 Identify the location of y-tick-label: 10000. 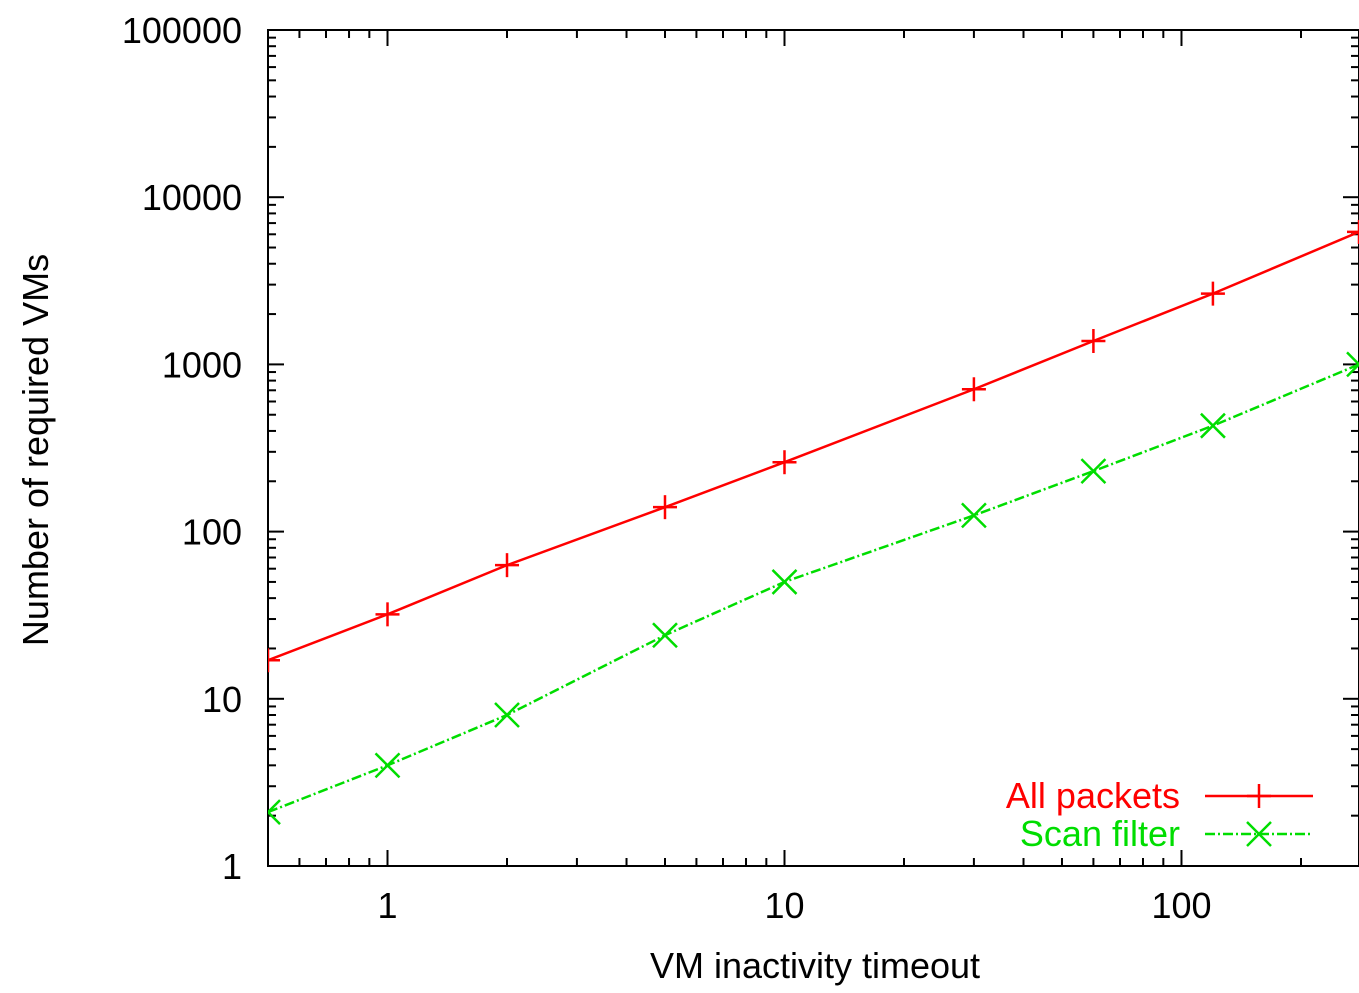
(192, 197).